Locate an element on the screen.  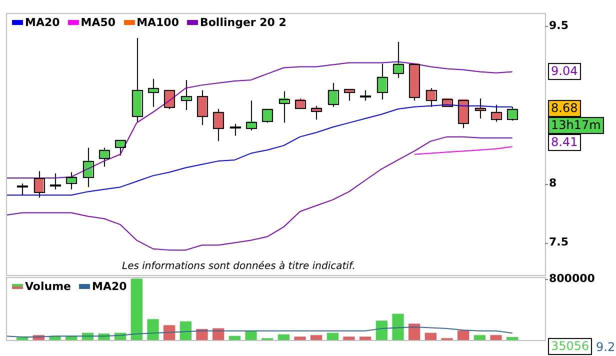
legend-label: Volume is located at coordinates (48, 286).